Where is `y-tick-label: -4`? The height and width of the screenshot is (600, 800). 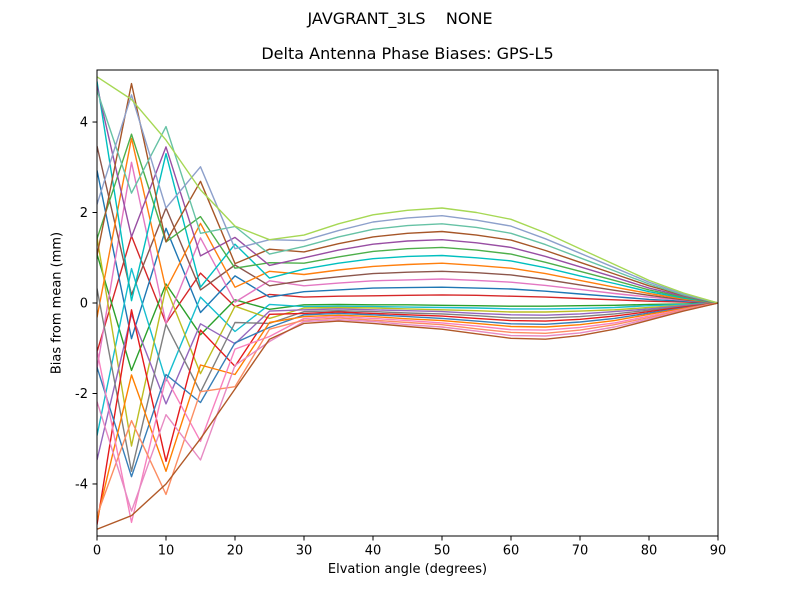 y-tick-label: -4 is located at coordinates (81, 484).